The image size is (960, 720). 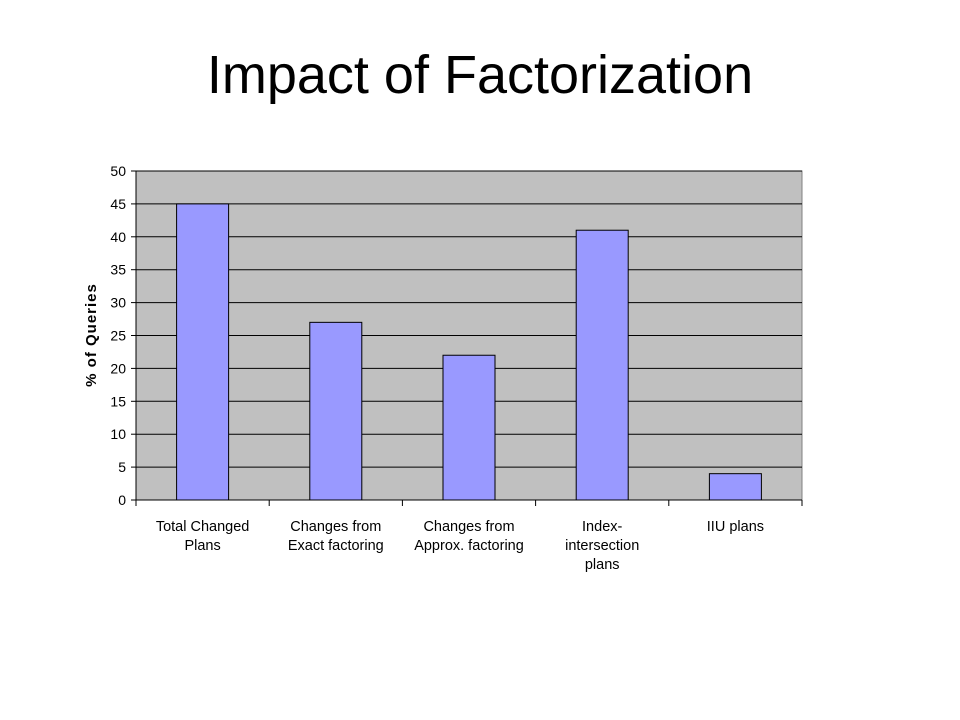 I want to click on x-category-label-line: IIU plans, so click(x=735, y=527).